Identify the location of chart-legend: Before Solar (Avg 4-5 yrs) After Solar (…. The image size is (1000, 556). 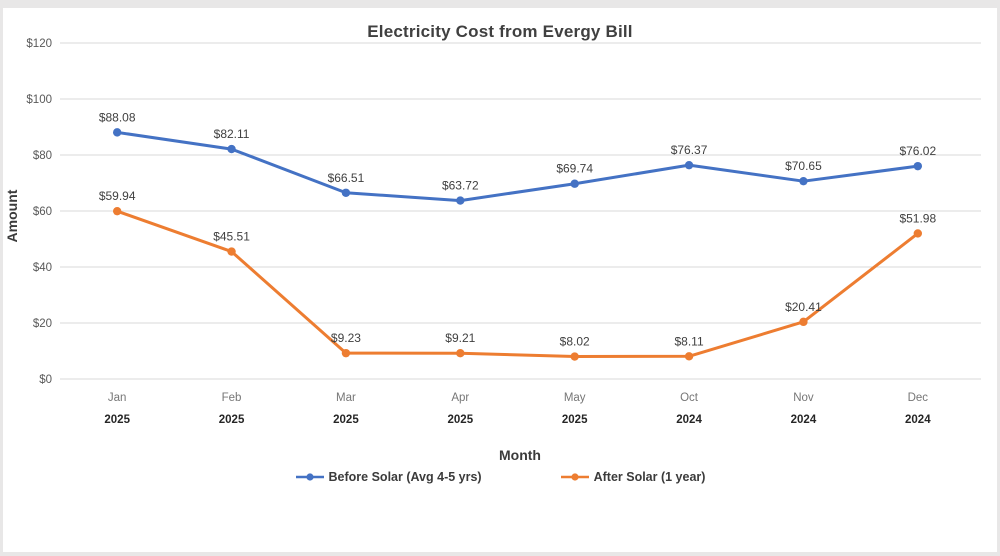
(500, 477).